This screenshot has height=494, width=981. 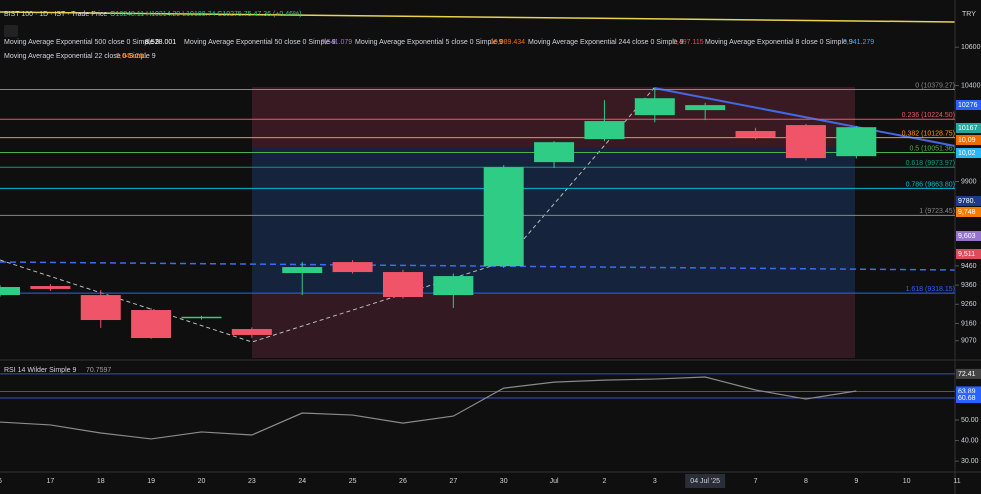 I want to click on price-tag-label: 10276, so click(x=968, y=105).